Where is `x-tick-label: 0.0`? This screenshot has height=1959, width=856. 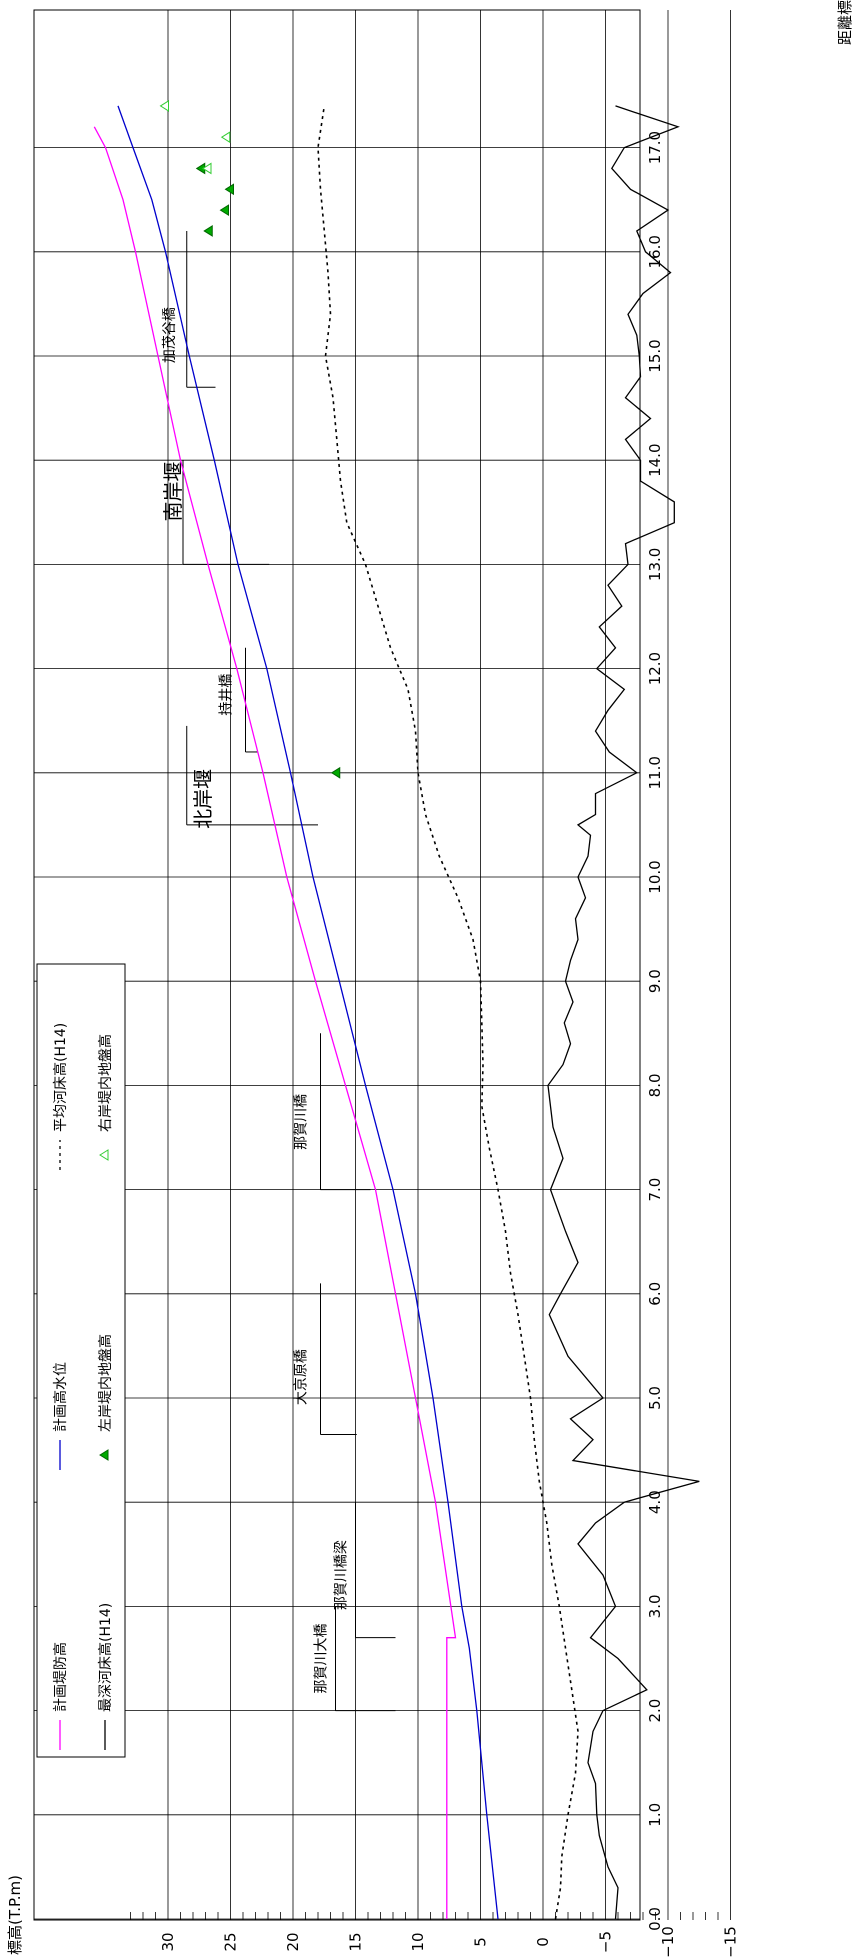
x-tick-label: 0.0 is located at coordinates (655, 1919).